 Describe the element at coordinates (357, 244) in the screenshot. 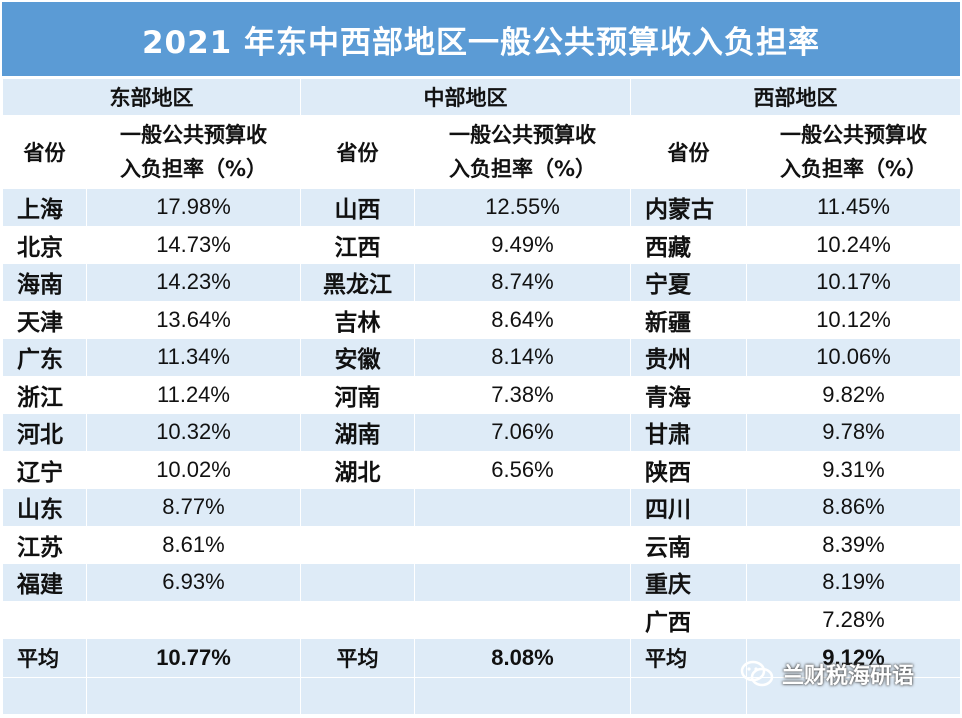

I see `central-province-cell: 江西` at that location.